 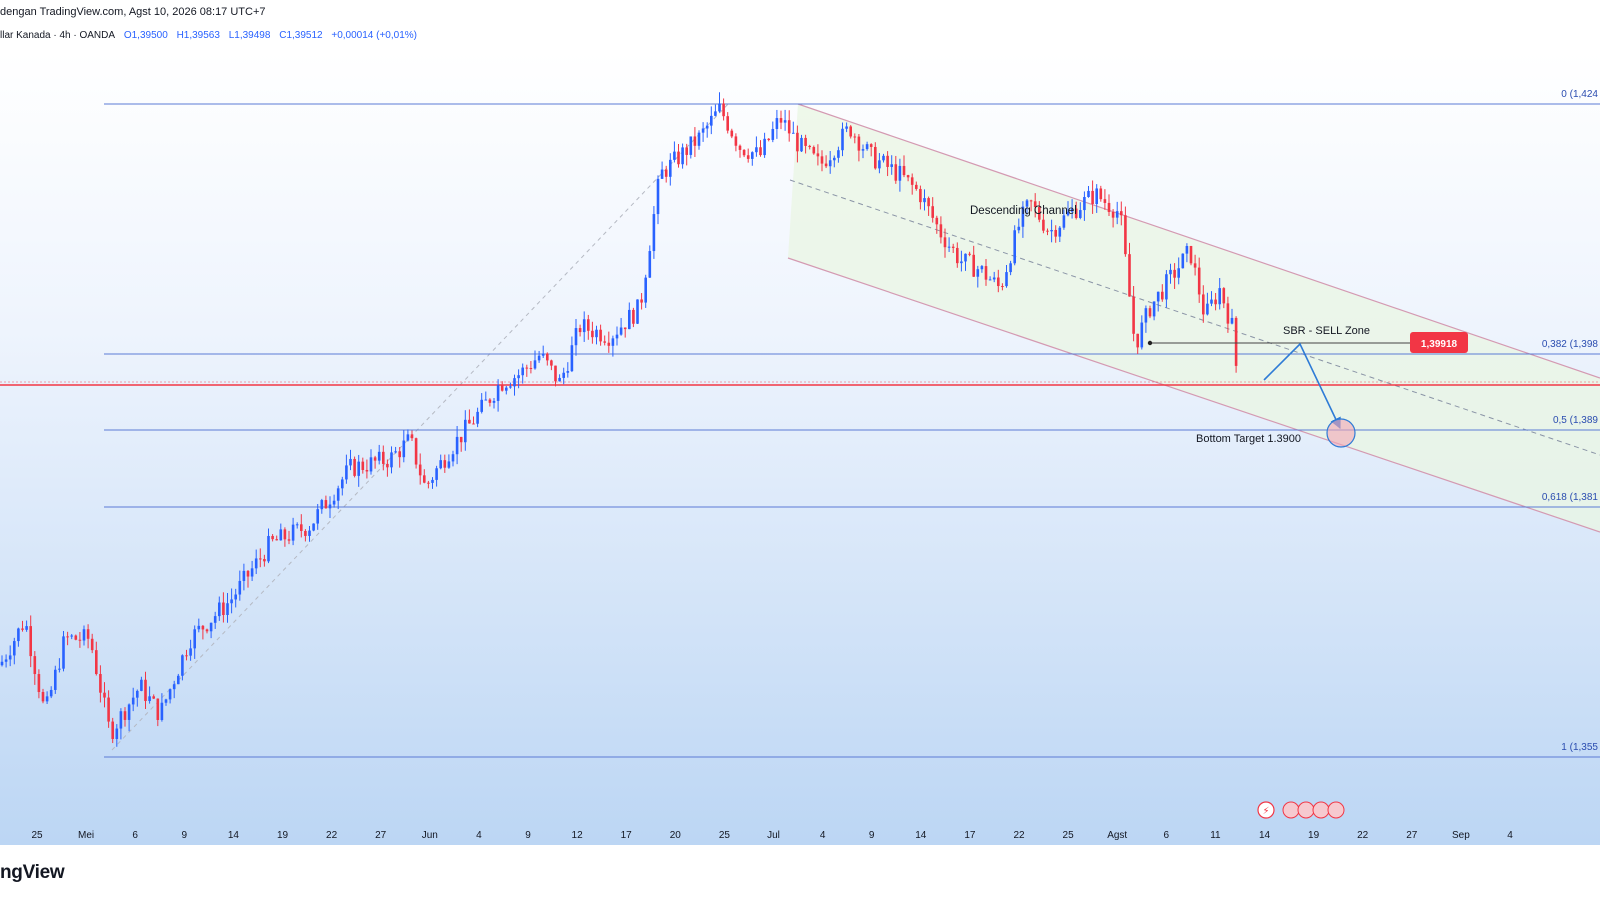 I want to click on x-tick-label: Jul, so click(x=773, y=835).